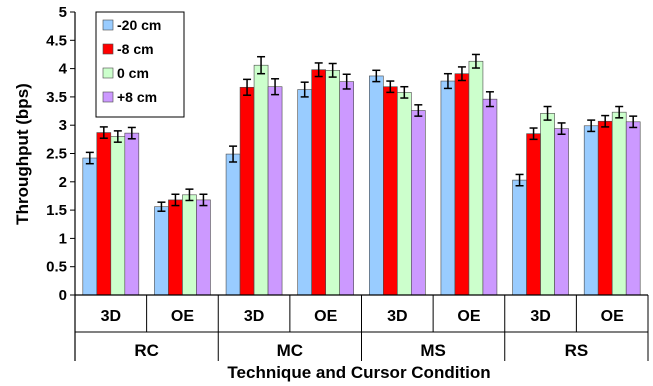 The width and height of the screenshot is (653, 386). Describe the element at coordinates (63, 238) in the screenshot. I see `y-tick-label: 1` at that location.